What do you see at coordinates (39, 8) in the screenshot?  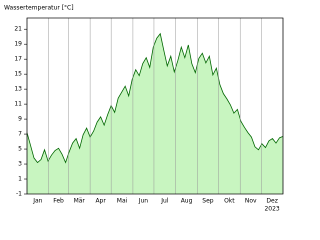 I see `chart-title: Wassertemperatur [°C]` at bounding box center [39, 8].